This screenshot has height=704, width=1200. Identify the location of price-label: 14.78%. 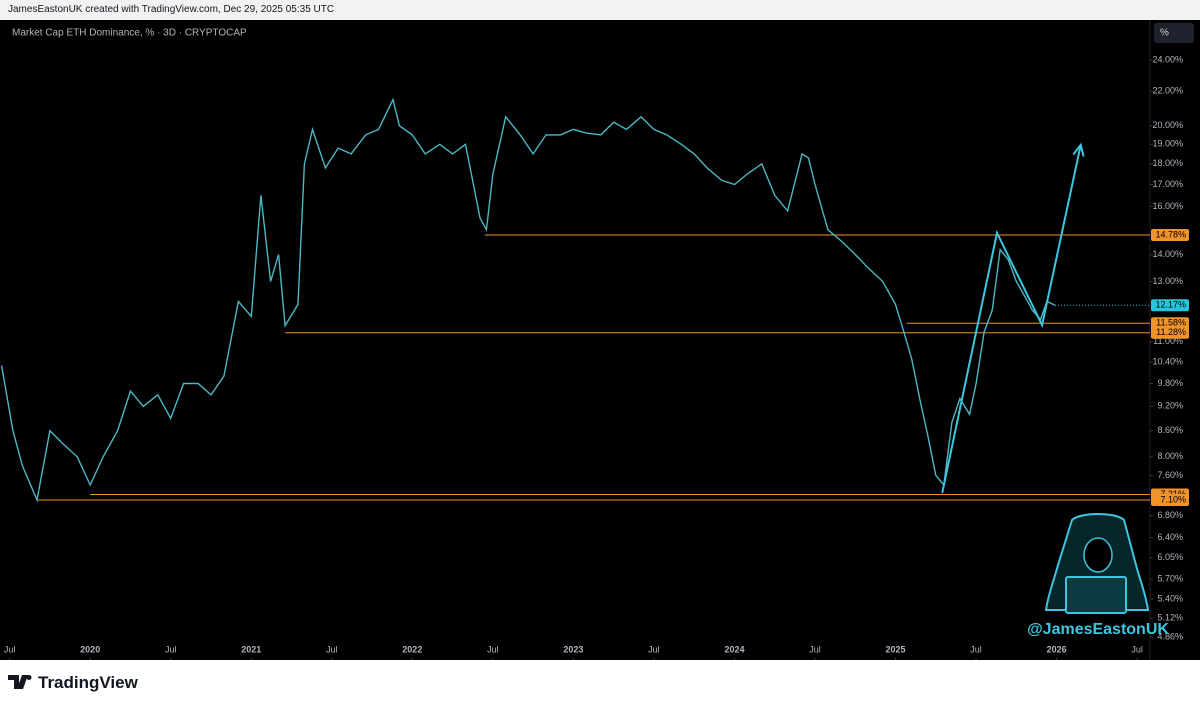
(1170, 234).